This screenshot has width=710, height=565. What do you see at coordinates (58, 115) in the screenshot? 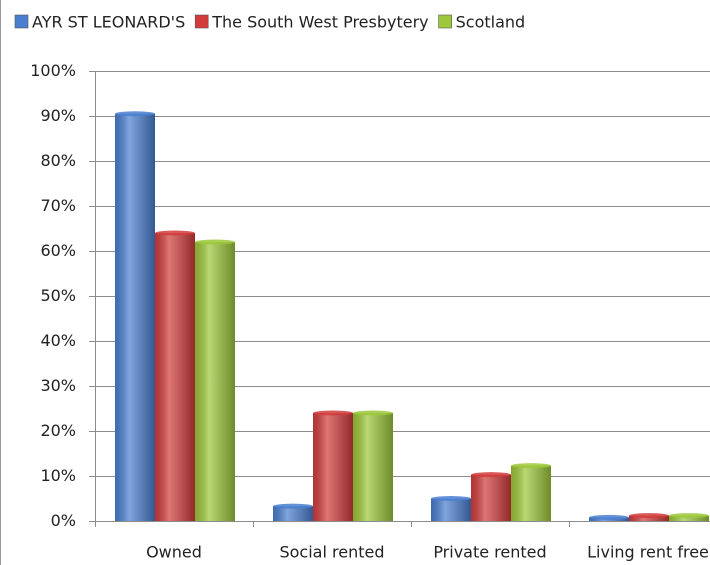
I see `y-tick-label: 90%` at bounding box center [58, 115].